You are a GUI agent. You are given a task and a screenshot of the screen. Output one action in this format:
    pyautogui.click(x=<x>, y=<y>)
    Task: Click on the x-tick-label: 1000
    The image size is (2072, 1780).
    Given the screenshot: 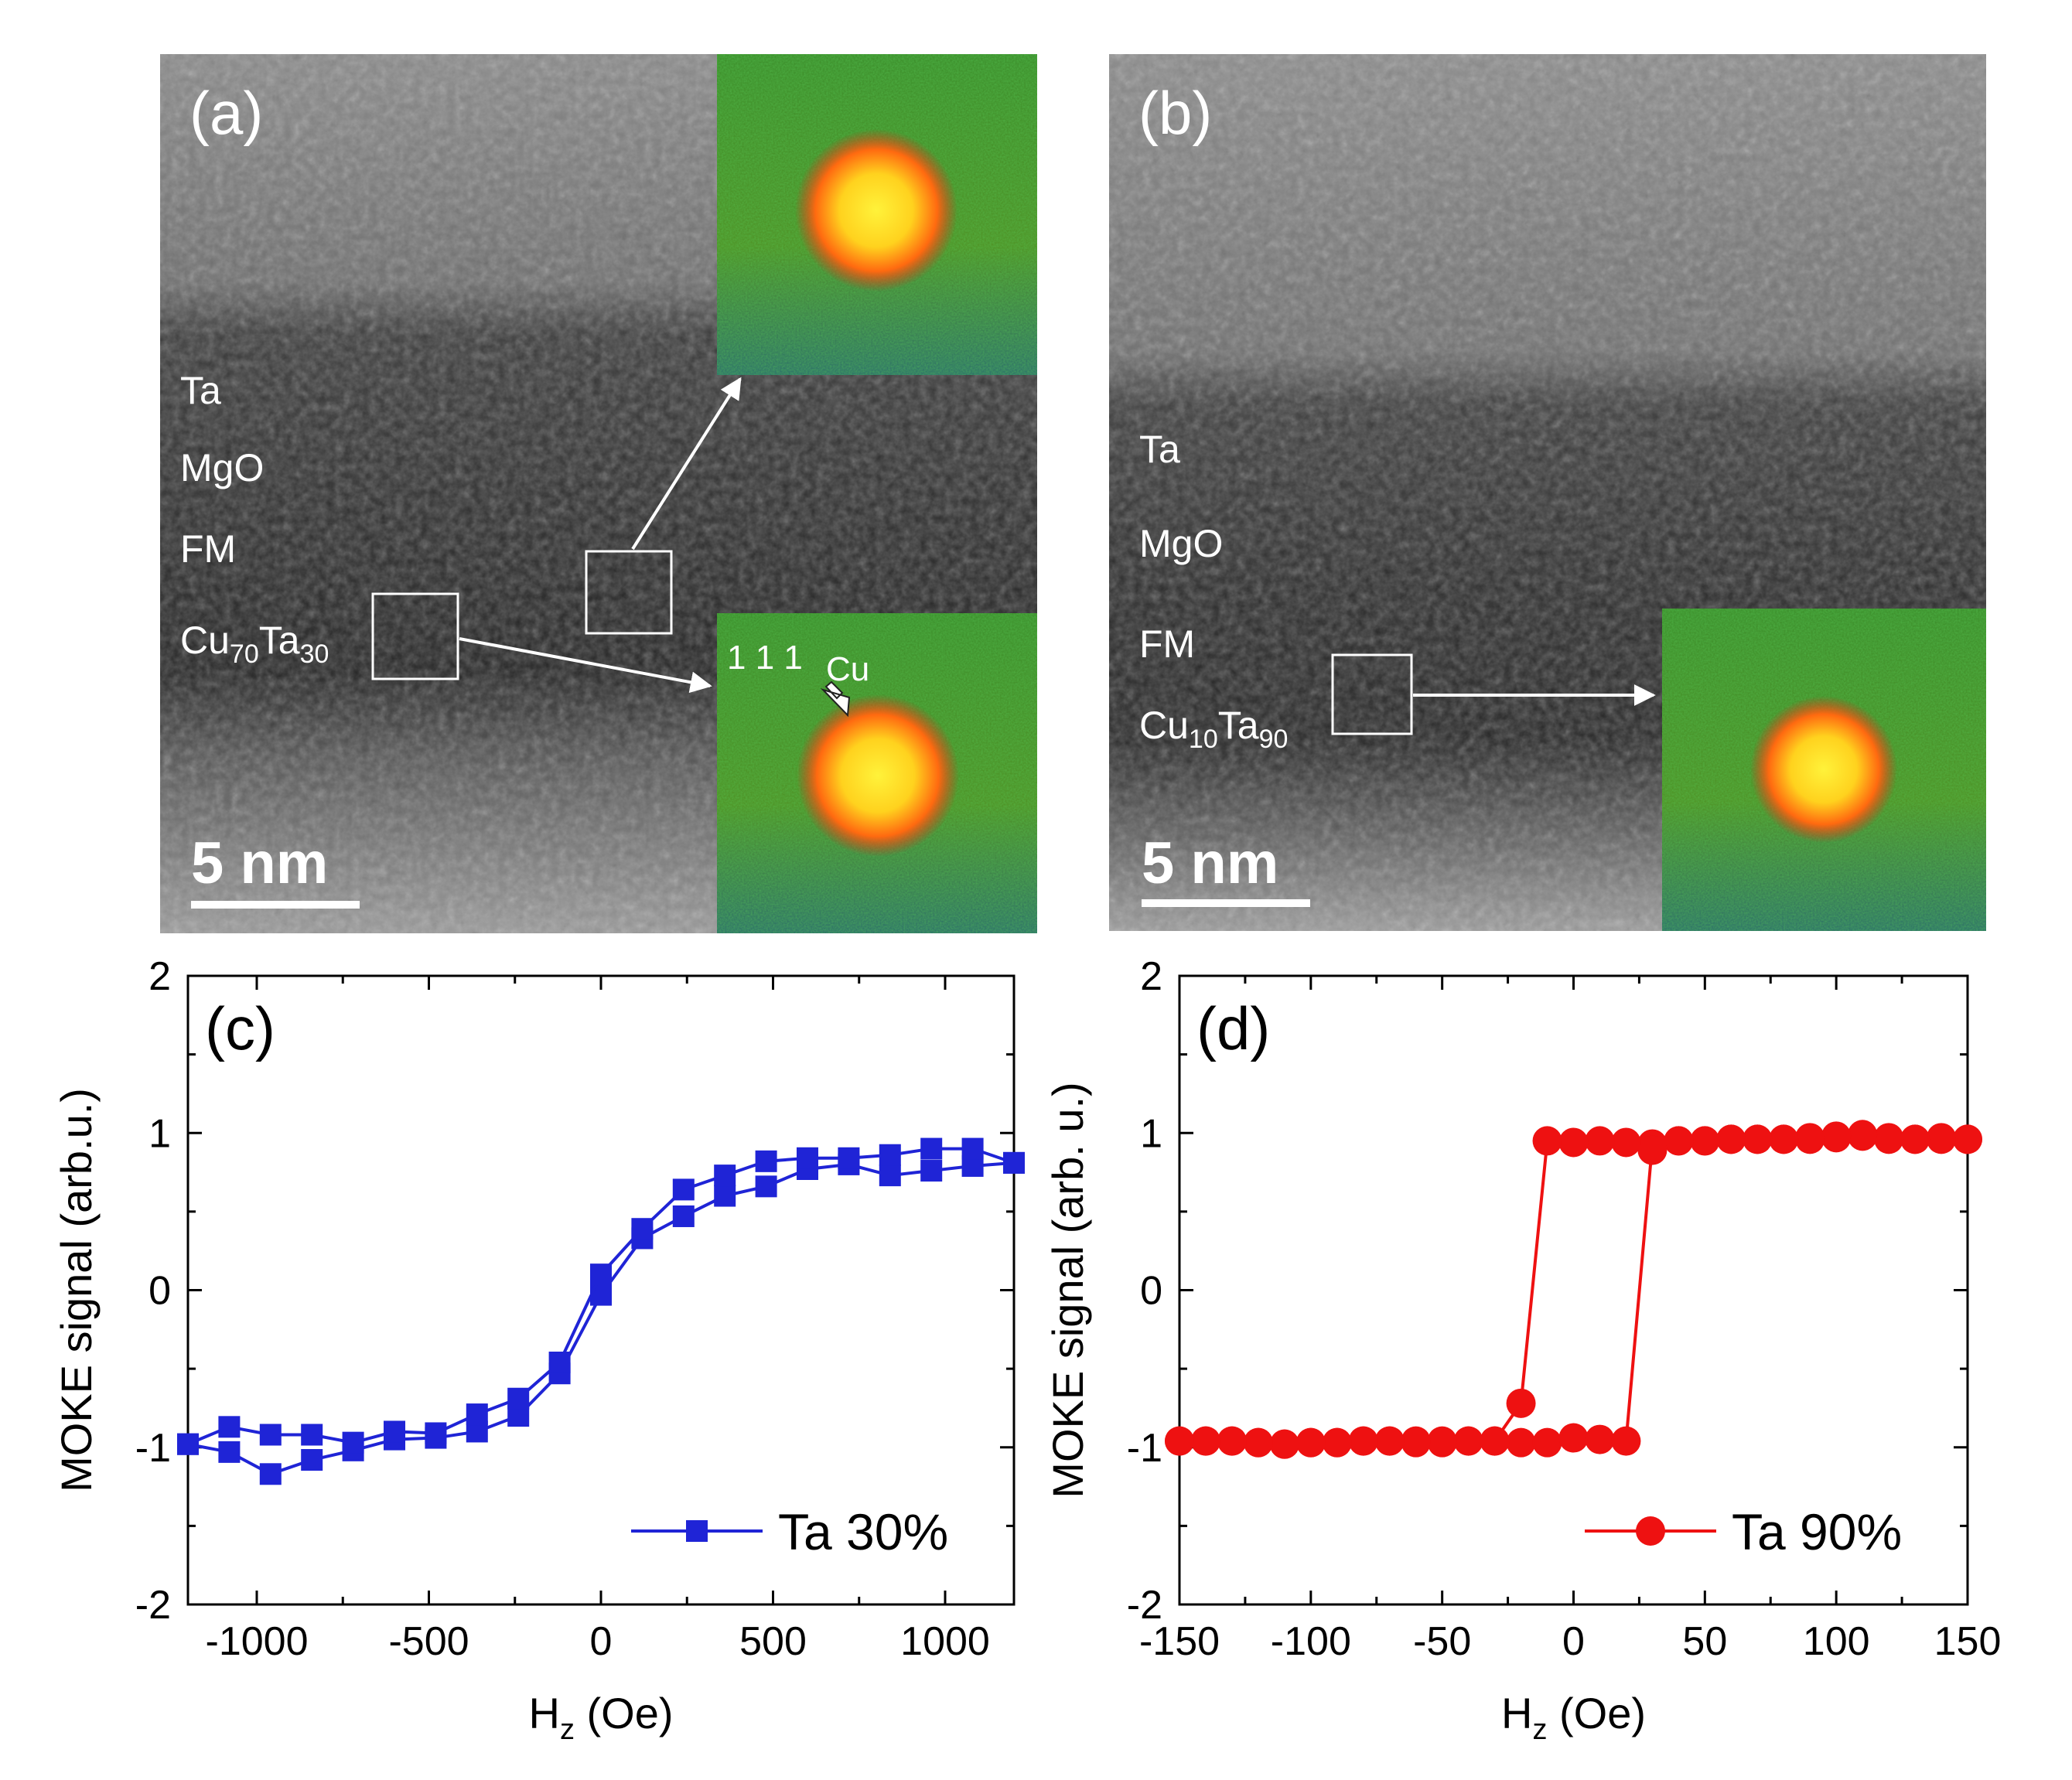 What is the action you would take?
    pyautogui.click(x=945, y=1641)
    